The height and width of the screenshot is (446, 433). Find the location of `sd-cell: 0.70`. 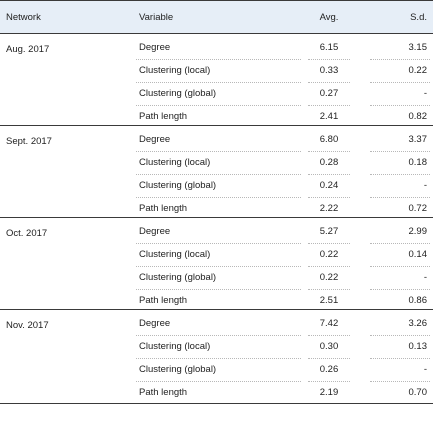

sd-cell: 0.70 is located at coordinates (418, 392).